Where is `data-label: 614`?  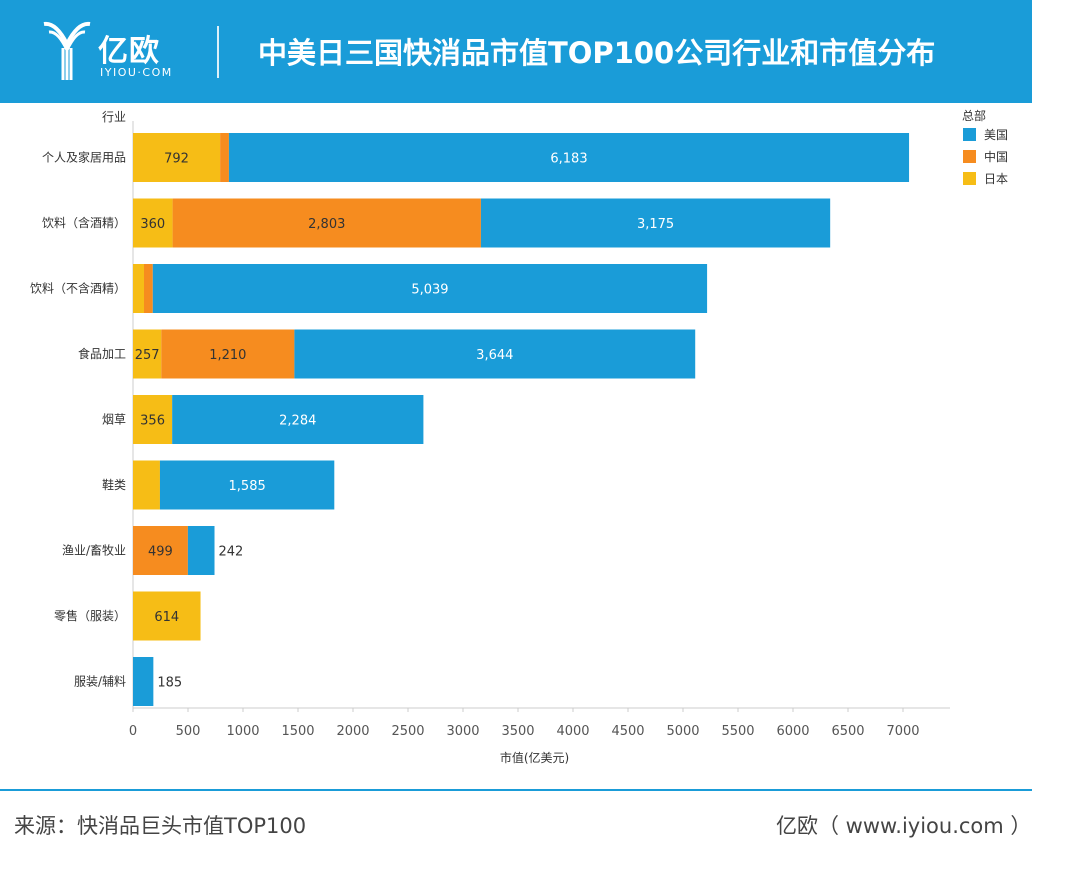 data-label: 614 is located at coordinates (166, 617).